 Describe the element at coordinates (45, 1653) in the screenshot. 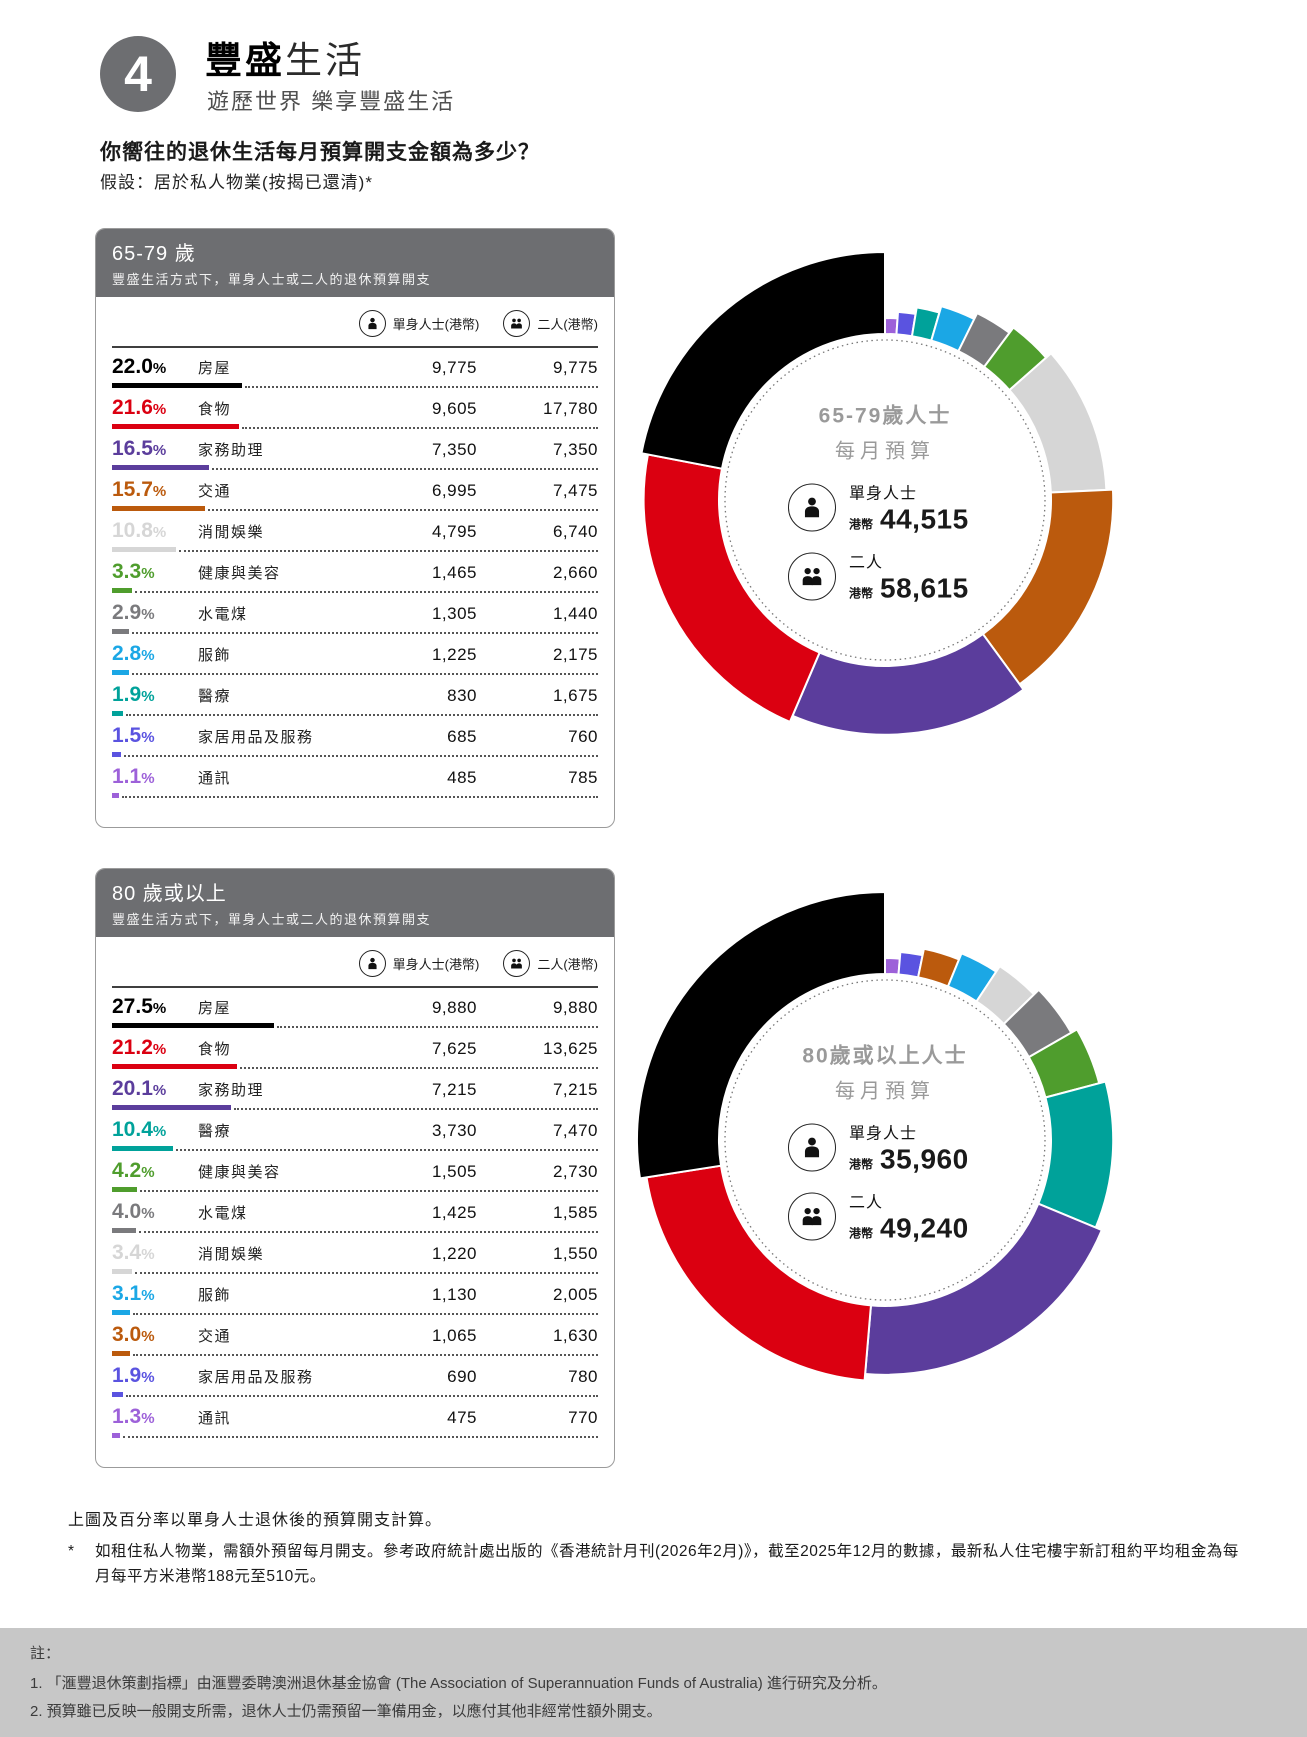

I see `notes-heading: 註：` at that location.